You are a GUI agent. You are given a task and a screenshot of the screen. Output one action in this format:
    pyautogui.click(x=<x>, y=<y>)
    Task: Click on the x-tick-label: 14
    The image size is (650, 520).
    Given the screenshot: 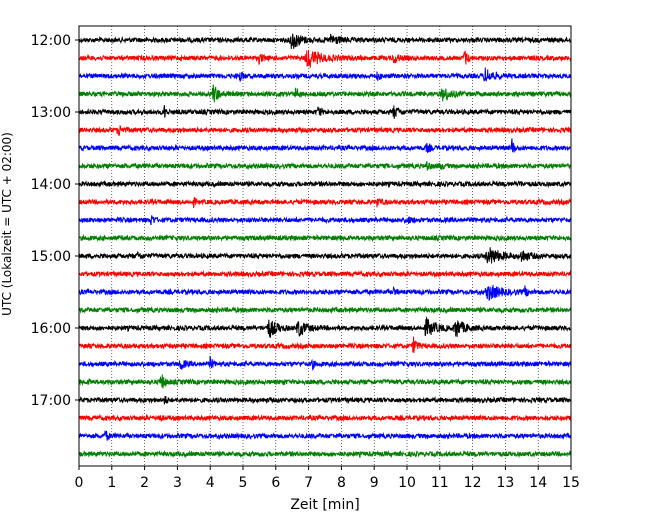 What is the action you would take?
    pyautogui.click(x=538, y=483)
    